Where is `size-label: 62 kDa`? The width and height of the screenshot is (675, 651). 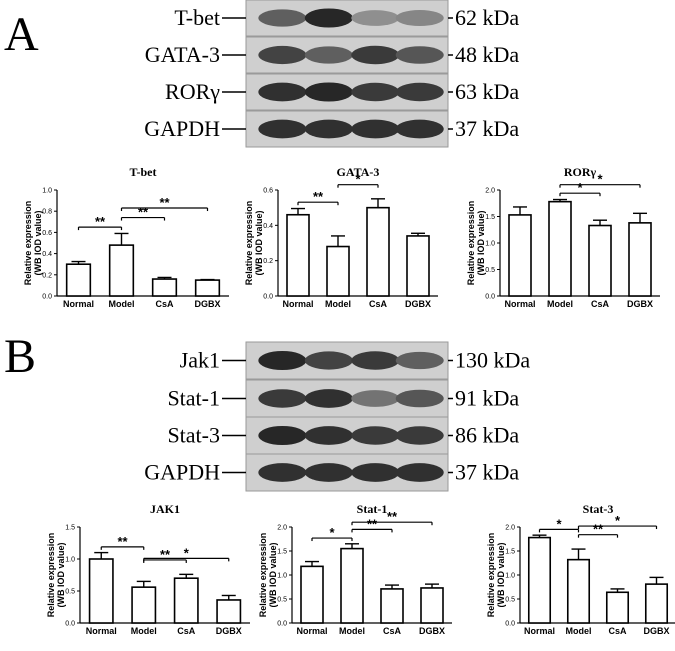
size-label: 62 kDa is located at coordinates (487, 17).